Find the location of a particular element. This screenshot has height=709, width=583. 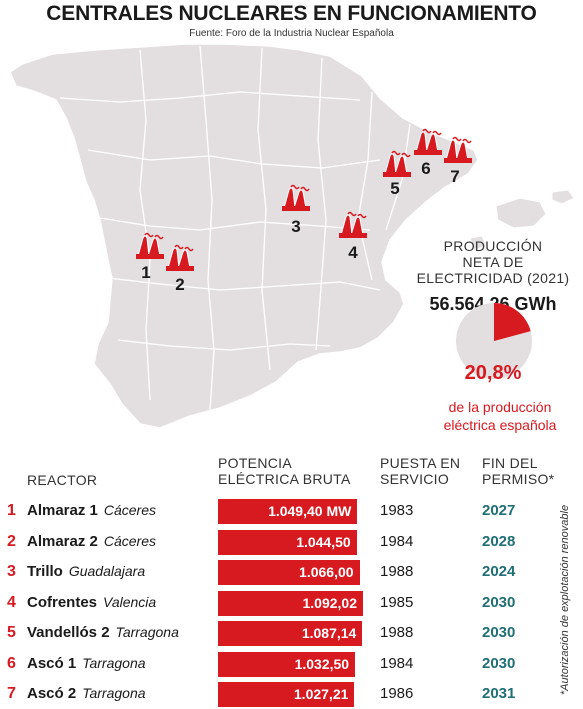

reactor-label: Vandellós 2 is located at coordinates (68, 632).